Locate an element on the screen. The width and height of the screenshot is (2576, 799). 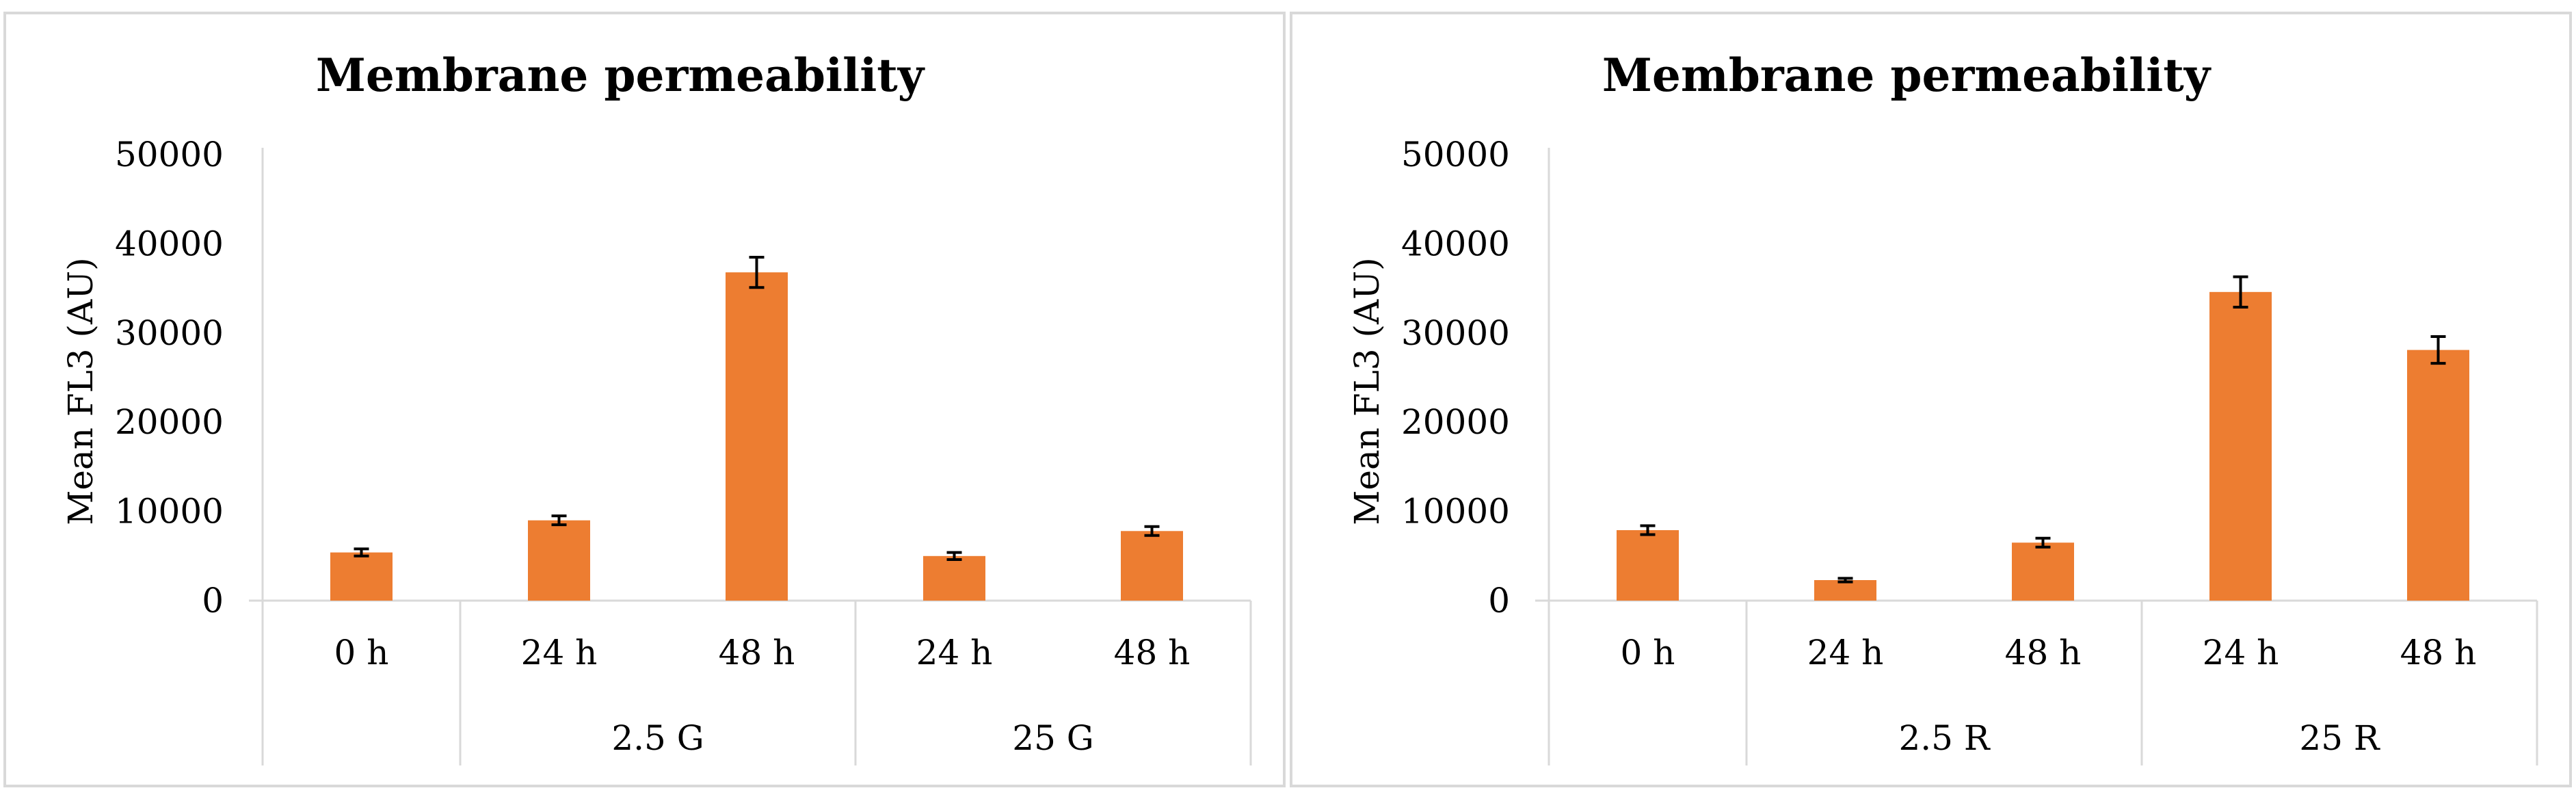
x-group-label: 2.5 R is located at coordinates (1944, 738).